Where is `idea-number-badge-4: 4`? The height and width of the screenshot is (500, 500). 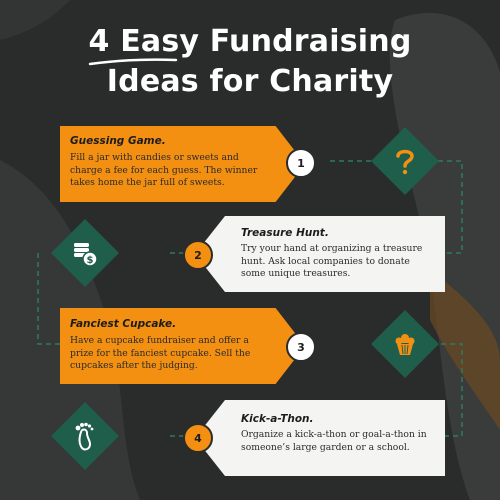 idea-number-badge-4: 4 is located at coordinates (198, 438).